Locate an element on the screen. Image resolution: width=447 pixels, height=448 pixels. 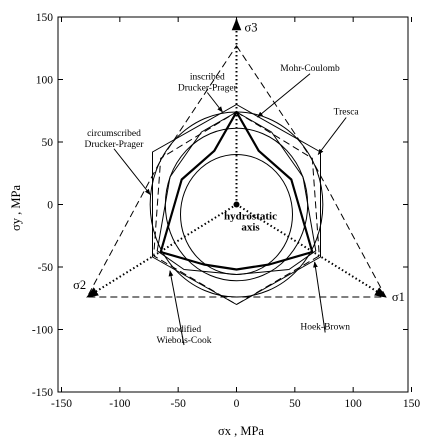
sigma3-label: σ3 is located at coordinates (251, 28).